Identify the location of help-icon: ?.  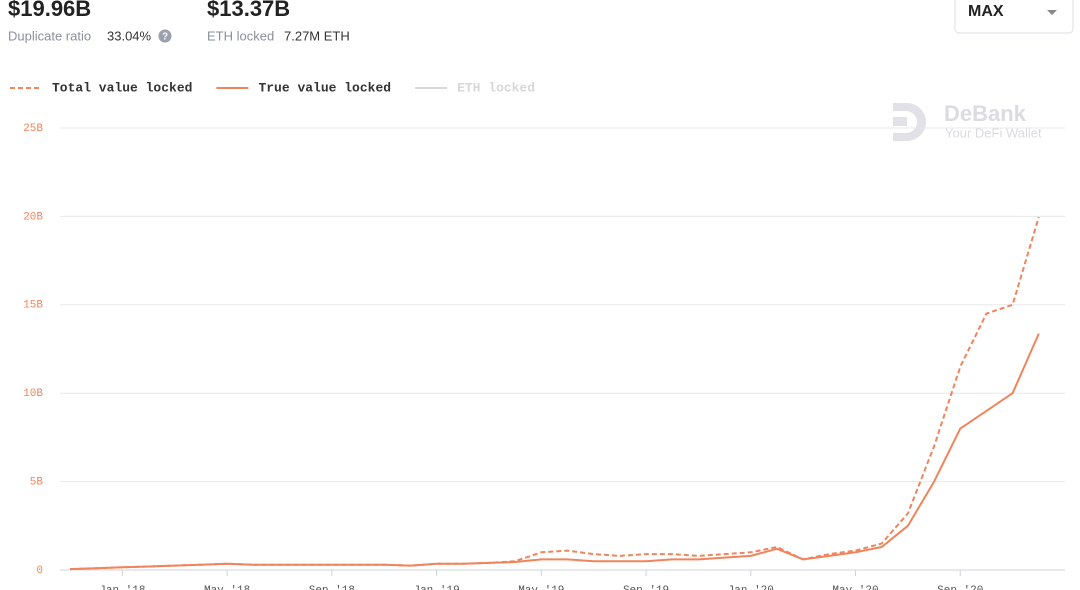
(165, 36).